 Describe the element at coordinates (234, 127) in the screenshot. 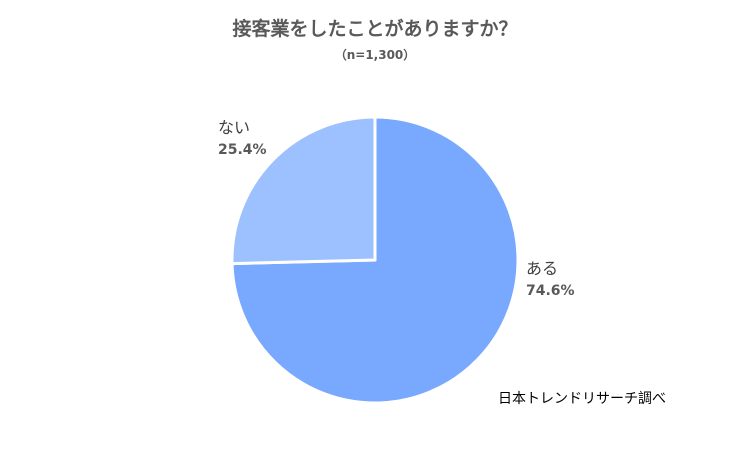

I see `slice-name-nai: ない` at that location.